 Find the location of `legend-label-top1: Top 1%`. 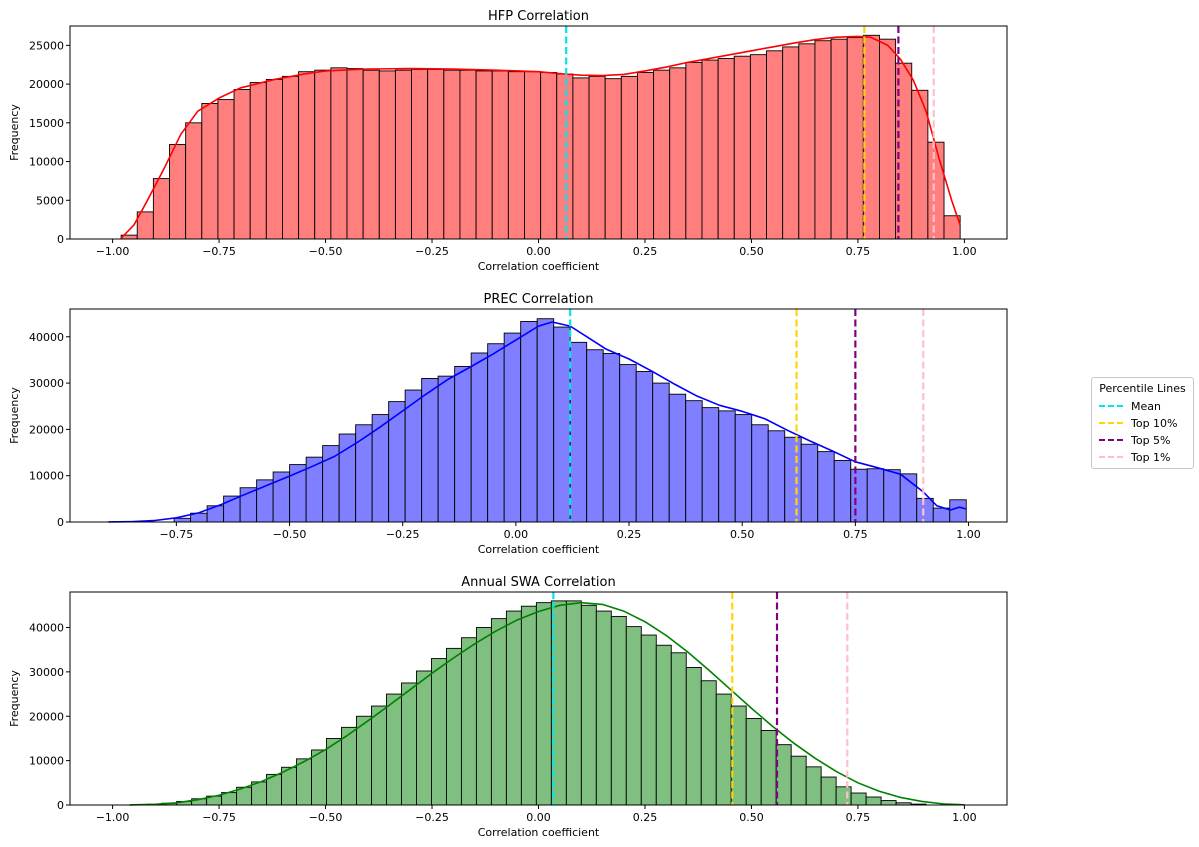

legend-label-top1: Top 1% is located at coordinates (1151, 457).